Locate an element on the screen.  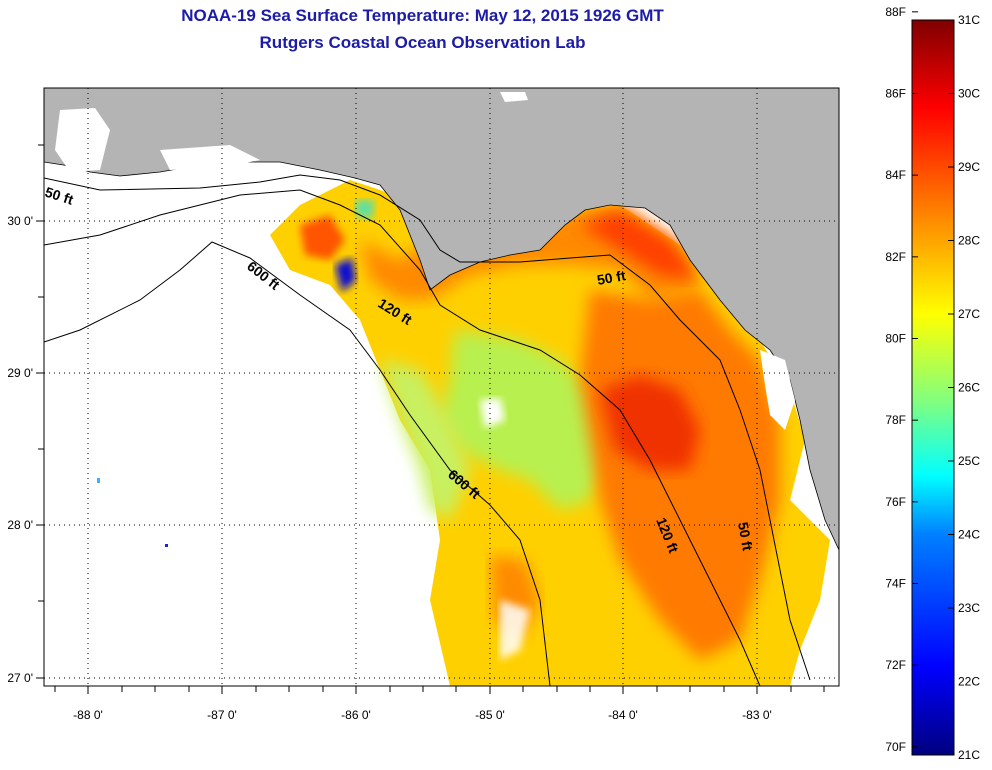
lat-tick-label: 27 0' is located at coordinates (20, 678).